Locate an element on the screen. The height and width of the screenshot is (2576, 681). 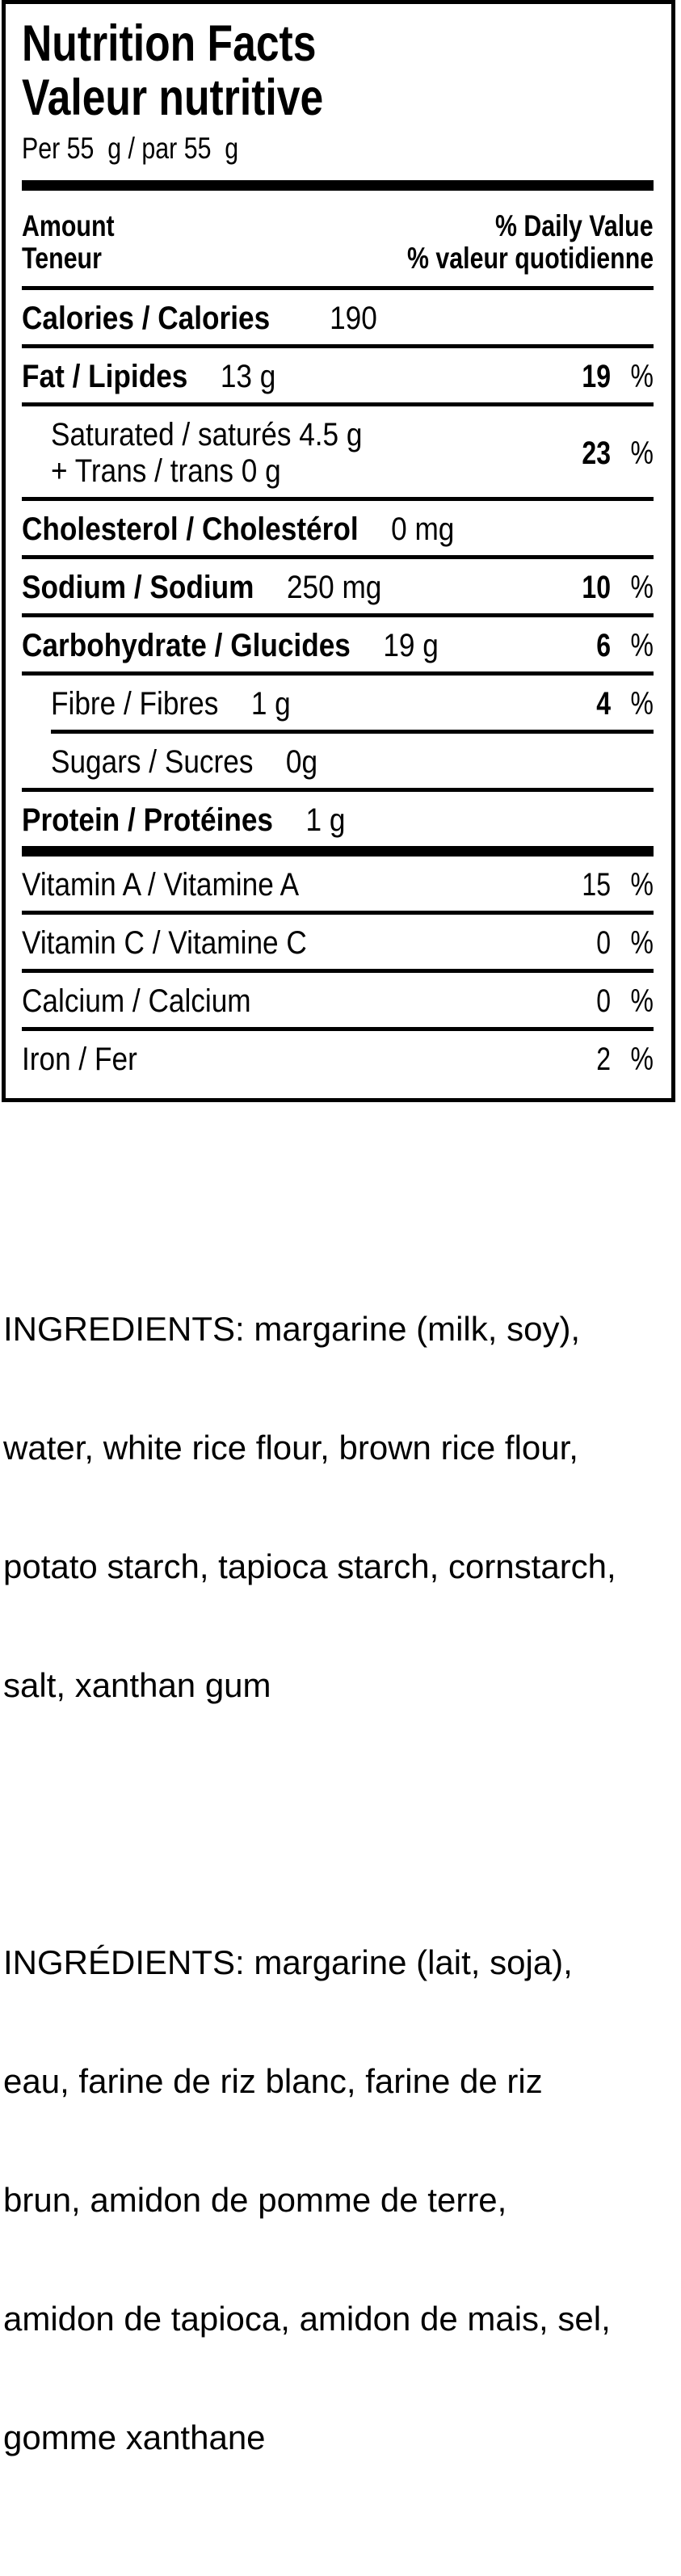
nutrient-name: Cholesterol / Cholestérol 0 mg is located at coordinates (267, 529).